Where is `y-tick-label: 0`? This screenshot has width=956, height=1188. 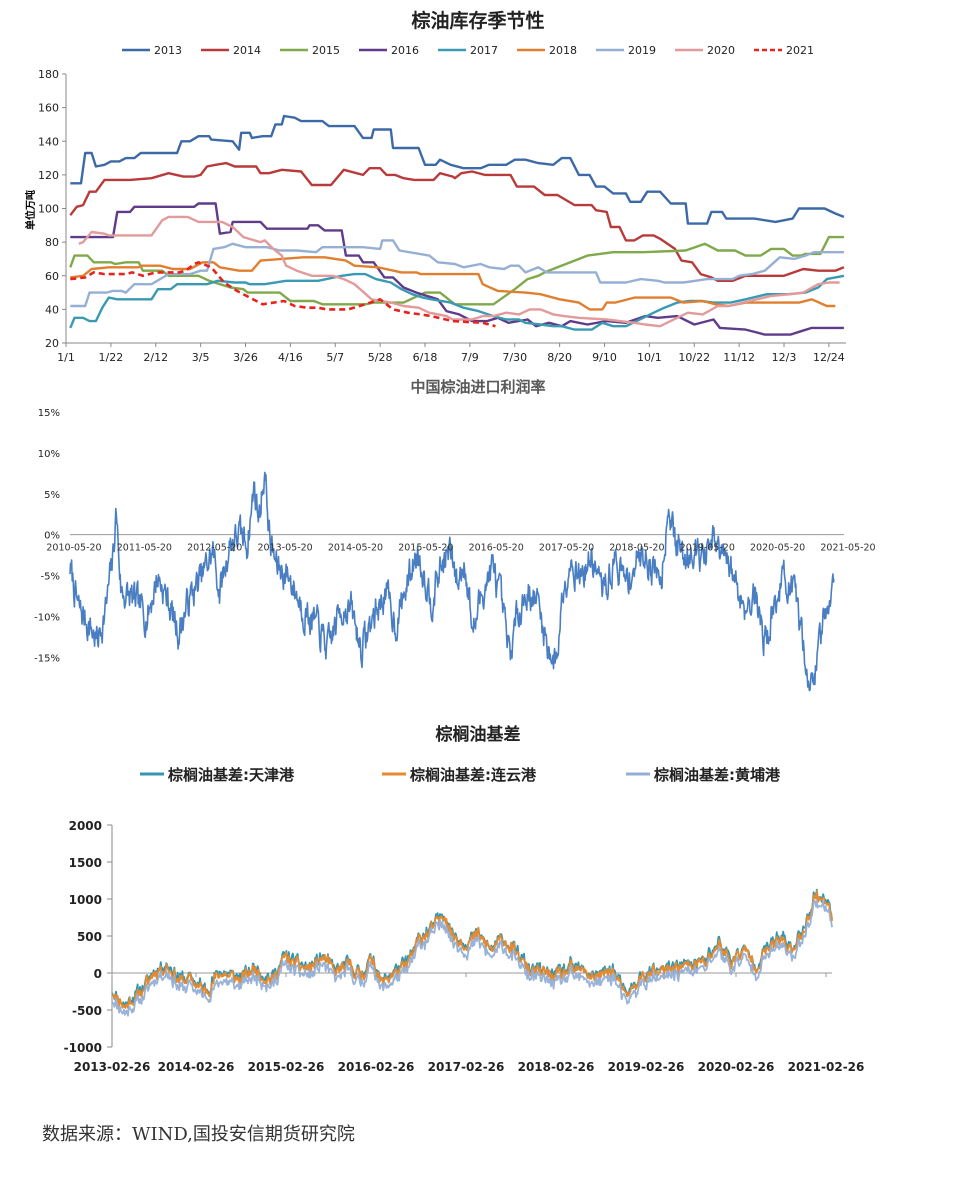
y-tick-label: 0 is located at coordinates (98, 974).